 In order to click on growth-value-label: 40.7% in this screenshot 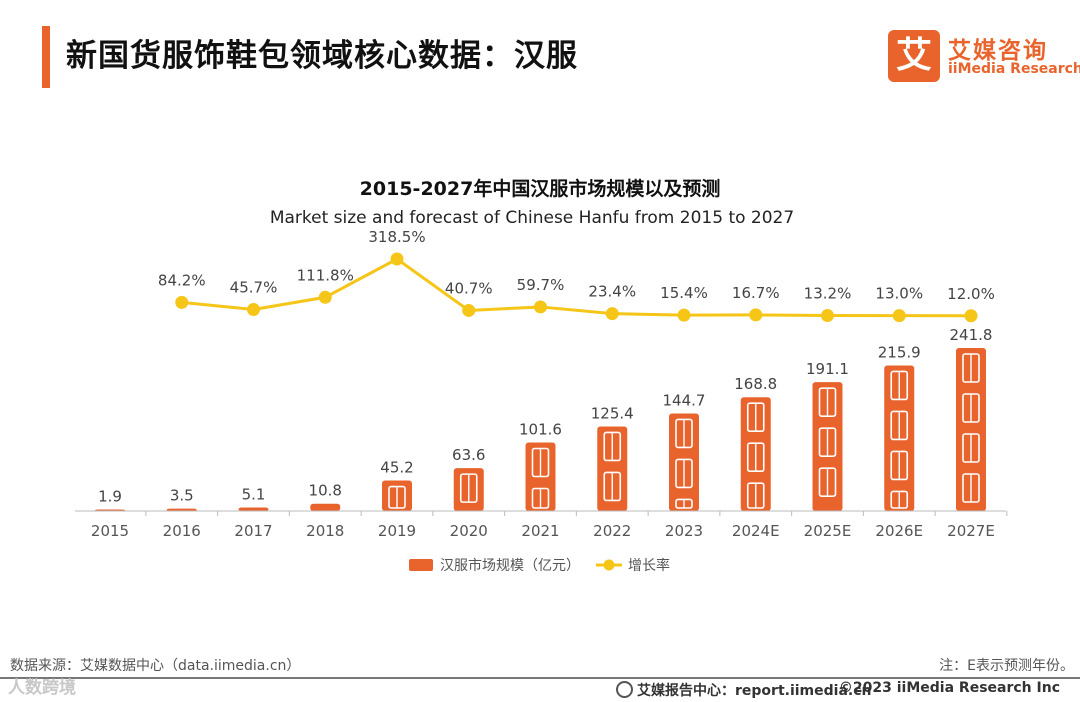, I will do `click(469, 288)`.